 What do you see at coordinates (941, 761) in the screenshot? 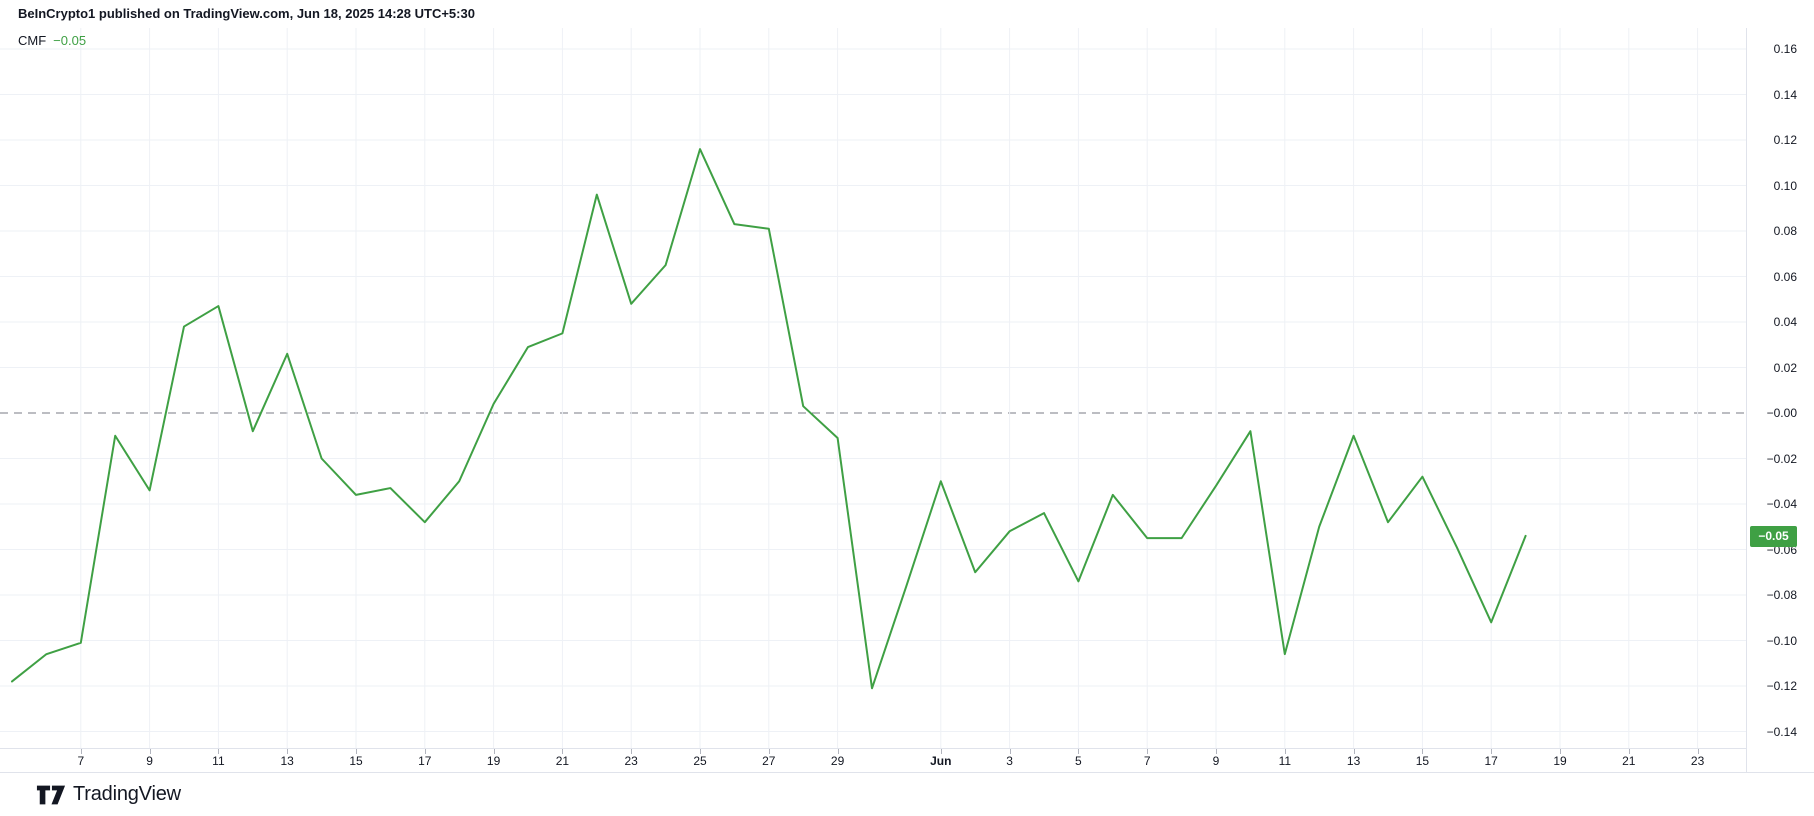
I see `time-axis-label: Jun` at bounding box center [941, 761].